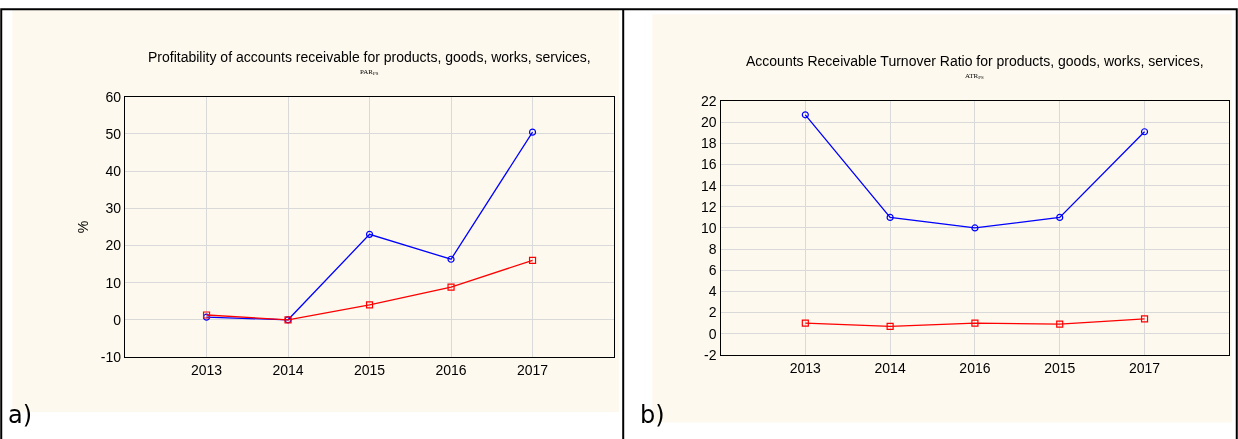 The height and width of the screenshot is (439, 1238). What do you see at coordinates (712, 312) in the screenshot?
I see `y-tick-label: 2` at bounding box center [712, 312].